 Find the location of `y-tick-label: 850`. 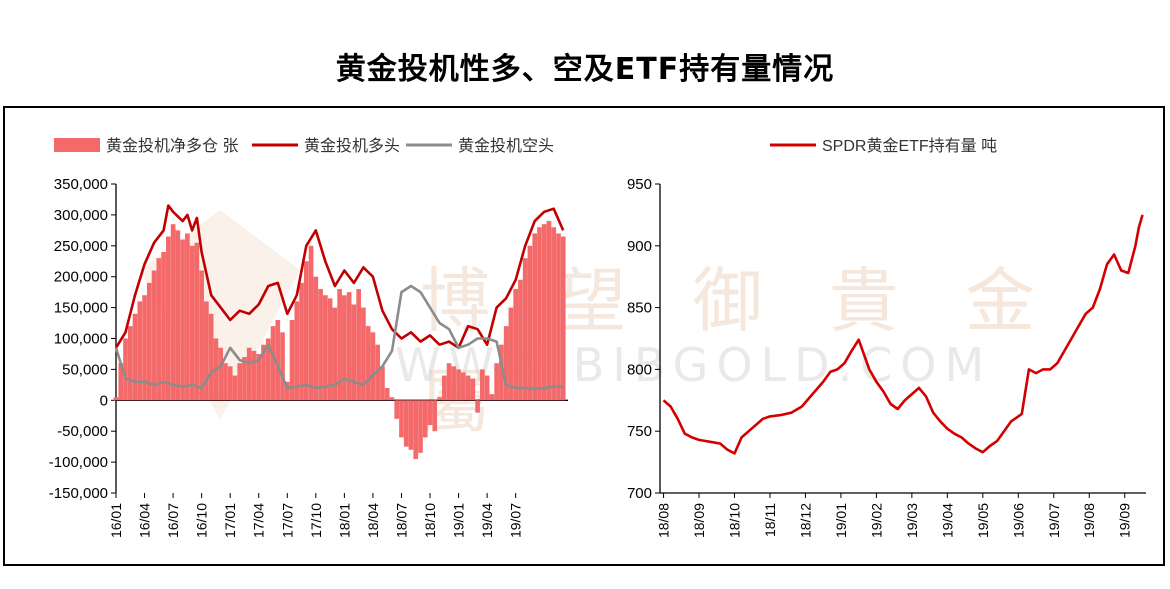

y-tick-label: 850 is located at coordinates (639, 308).